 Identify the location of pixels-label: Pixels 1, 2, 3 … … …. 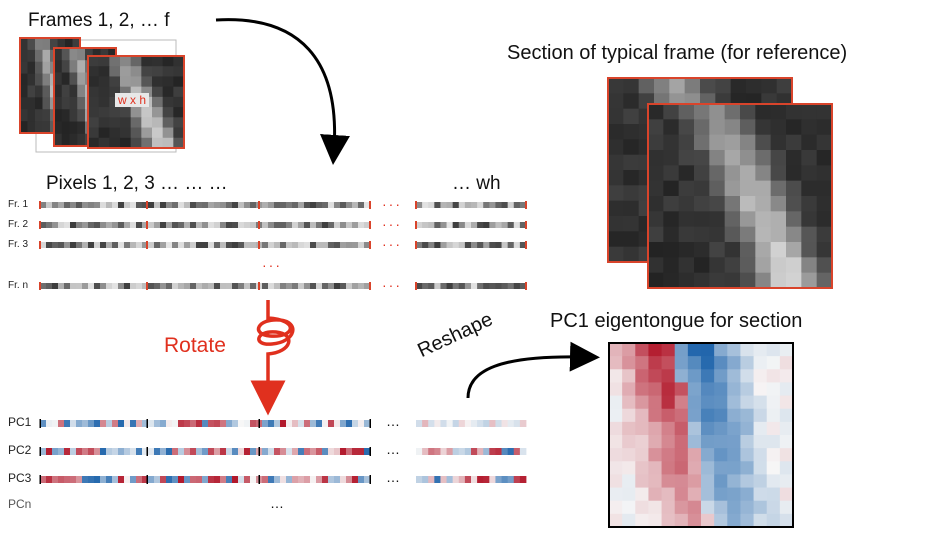
(137, 183).